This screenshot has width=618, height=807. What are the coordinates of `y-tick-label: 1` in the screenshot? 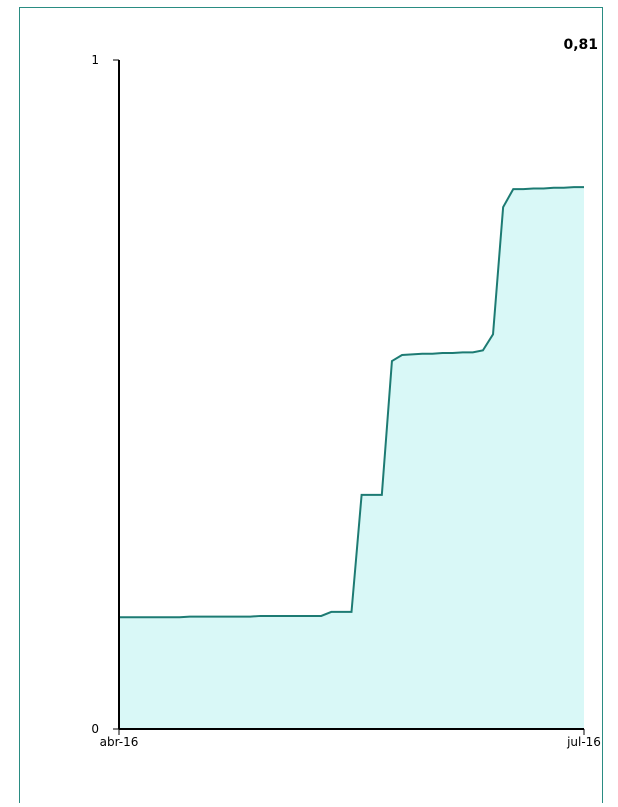 It's located at (95, 60).